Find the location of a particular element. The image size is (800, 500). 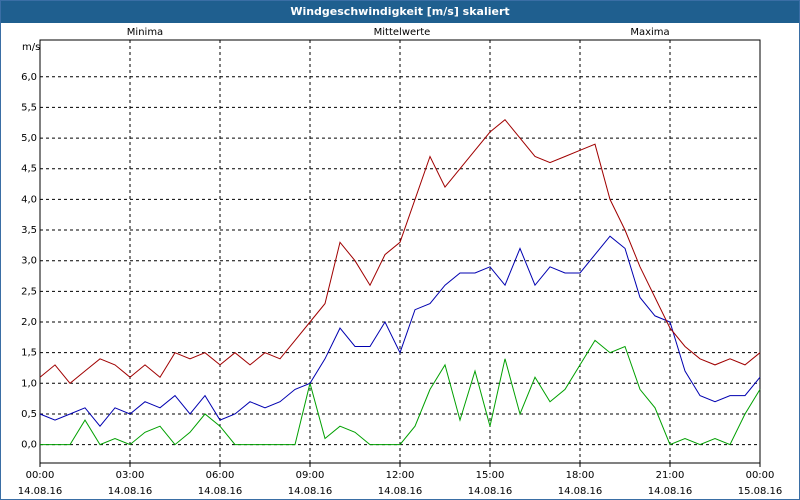

y-tick-label-0: 0,0 is located at coordinates (29, 445).